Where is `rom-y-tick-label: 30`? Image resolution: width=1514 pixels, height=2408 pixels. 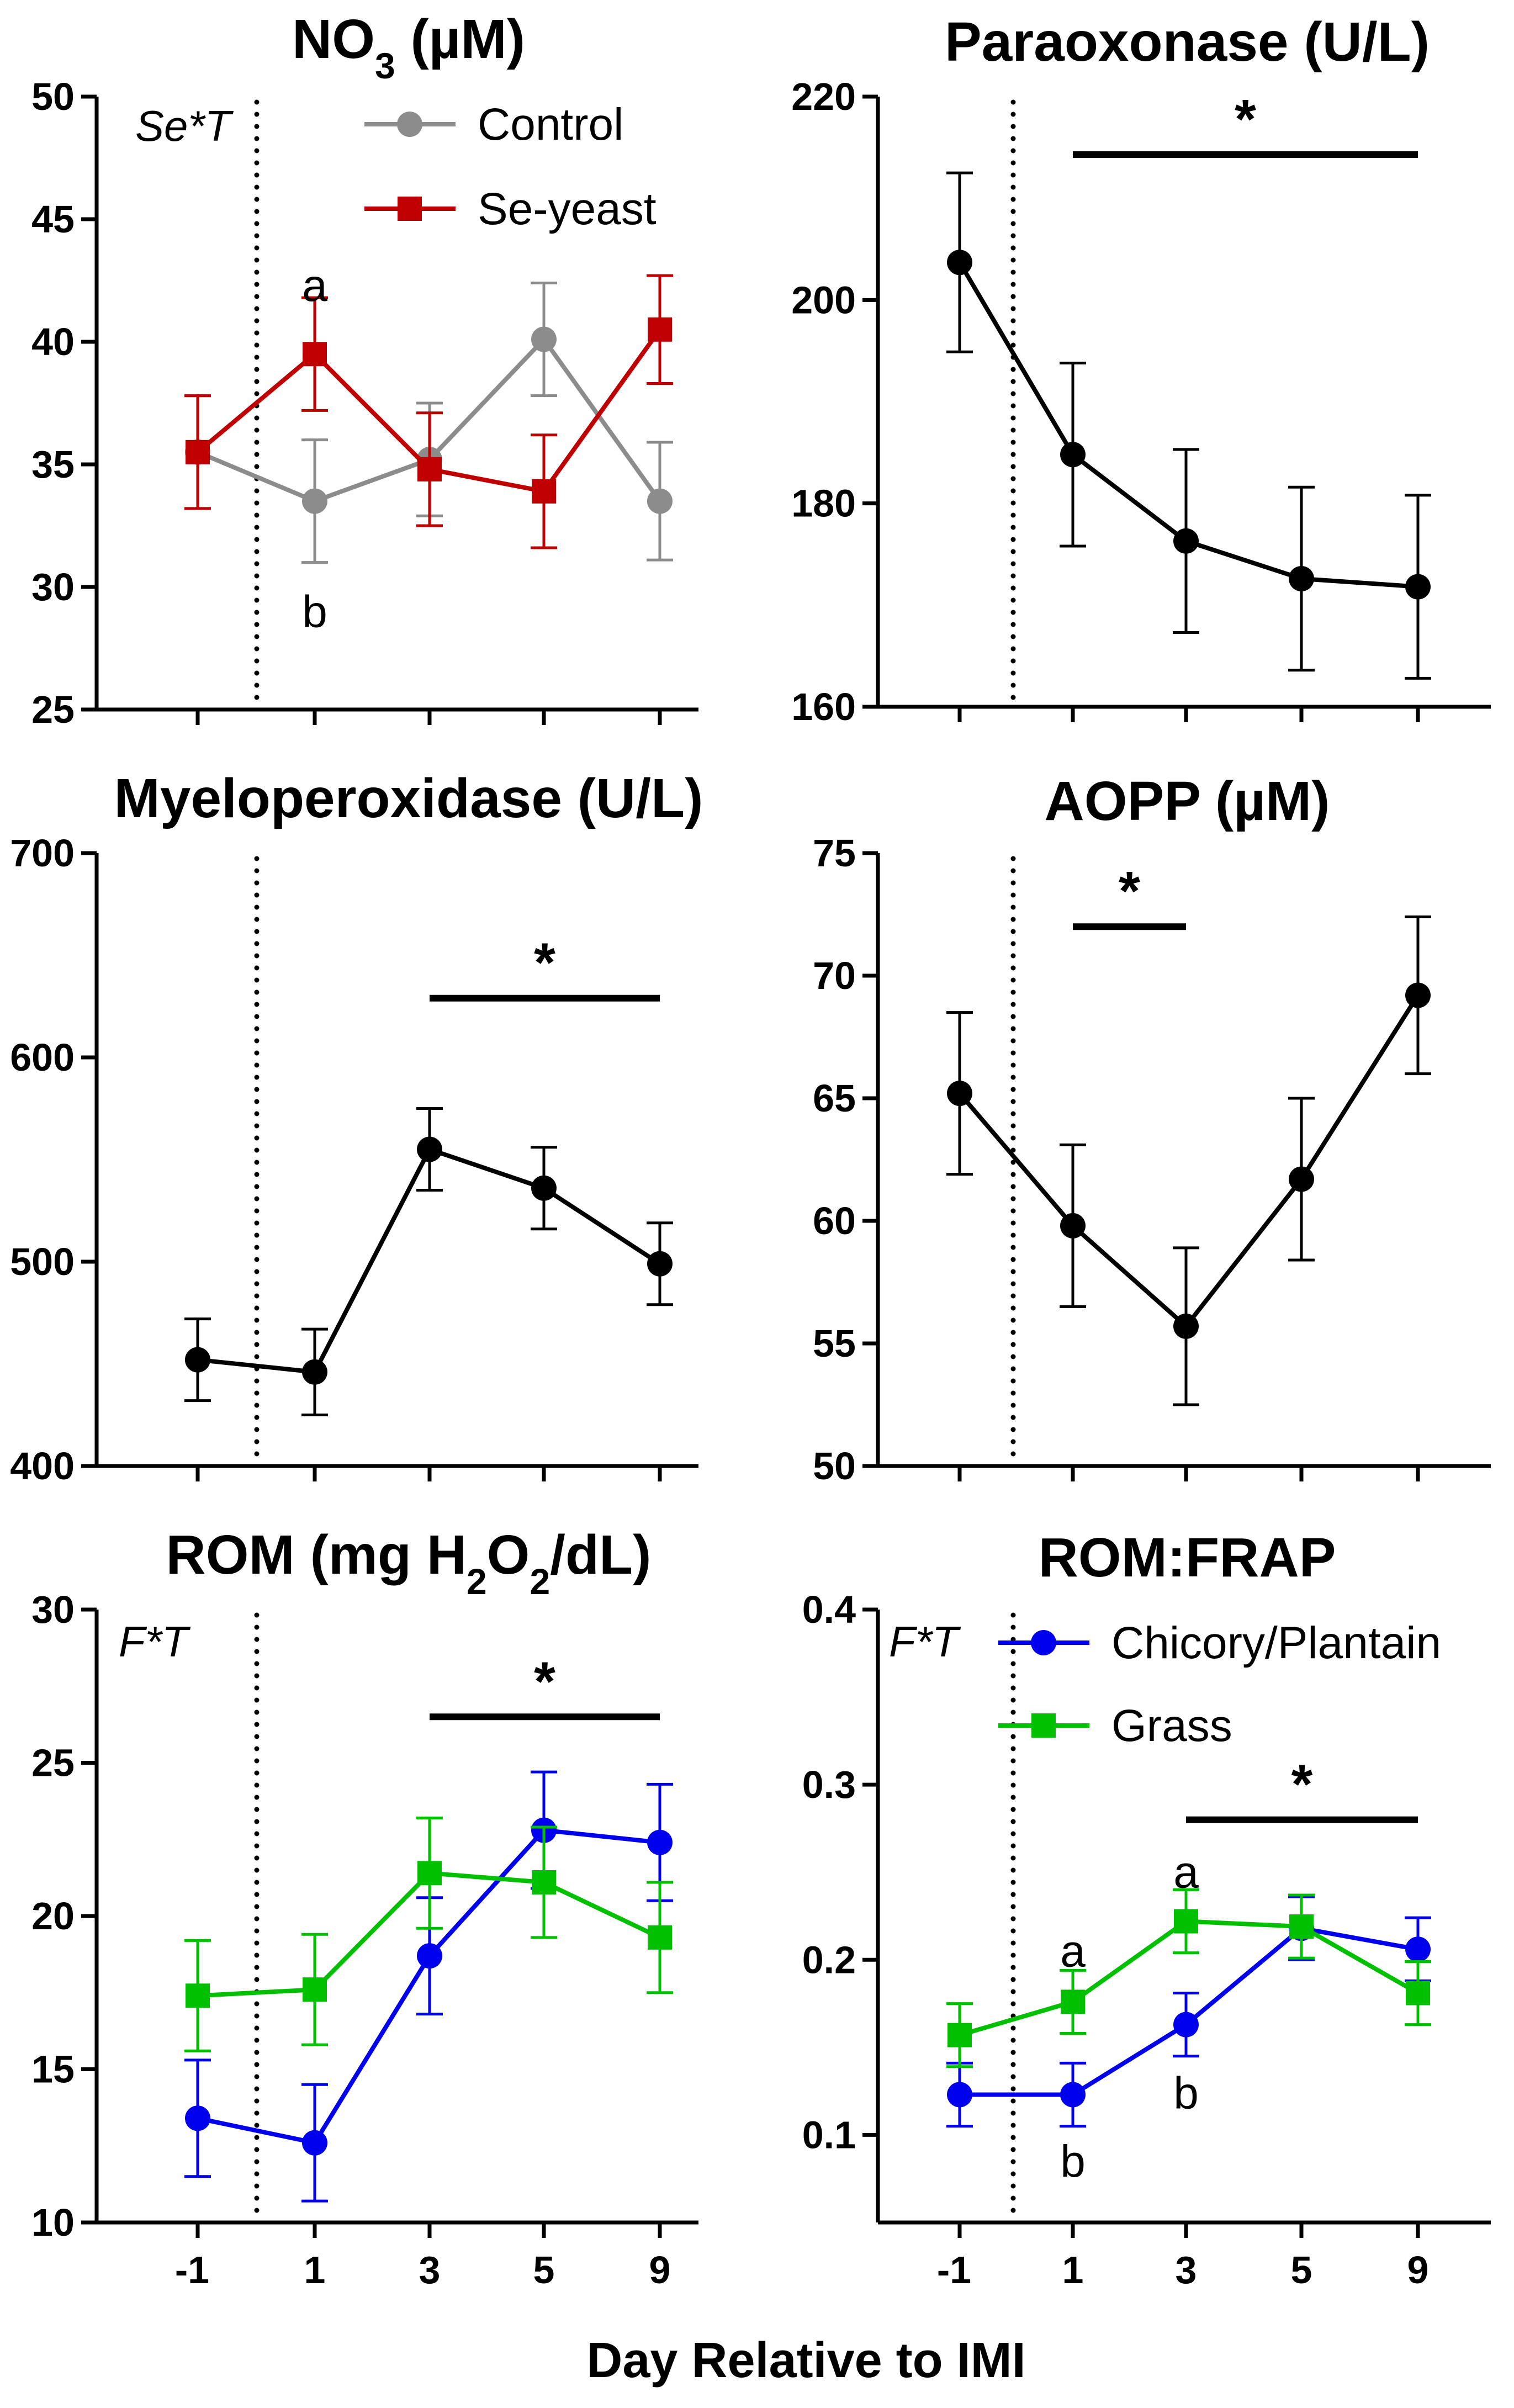 rom-y-tick-label: 30 is located at coordinates (53, 1609).